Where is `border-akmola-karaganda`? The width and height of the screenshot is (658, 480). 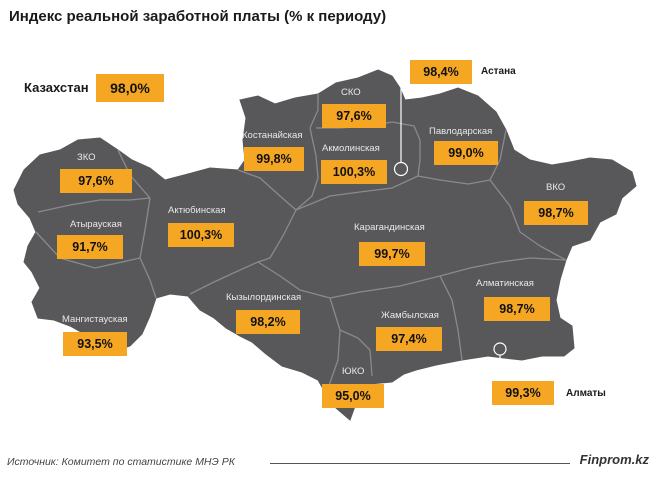
border-akmola-karaganda is located at coordinates (357, 193).